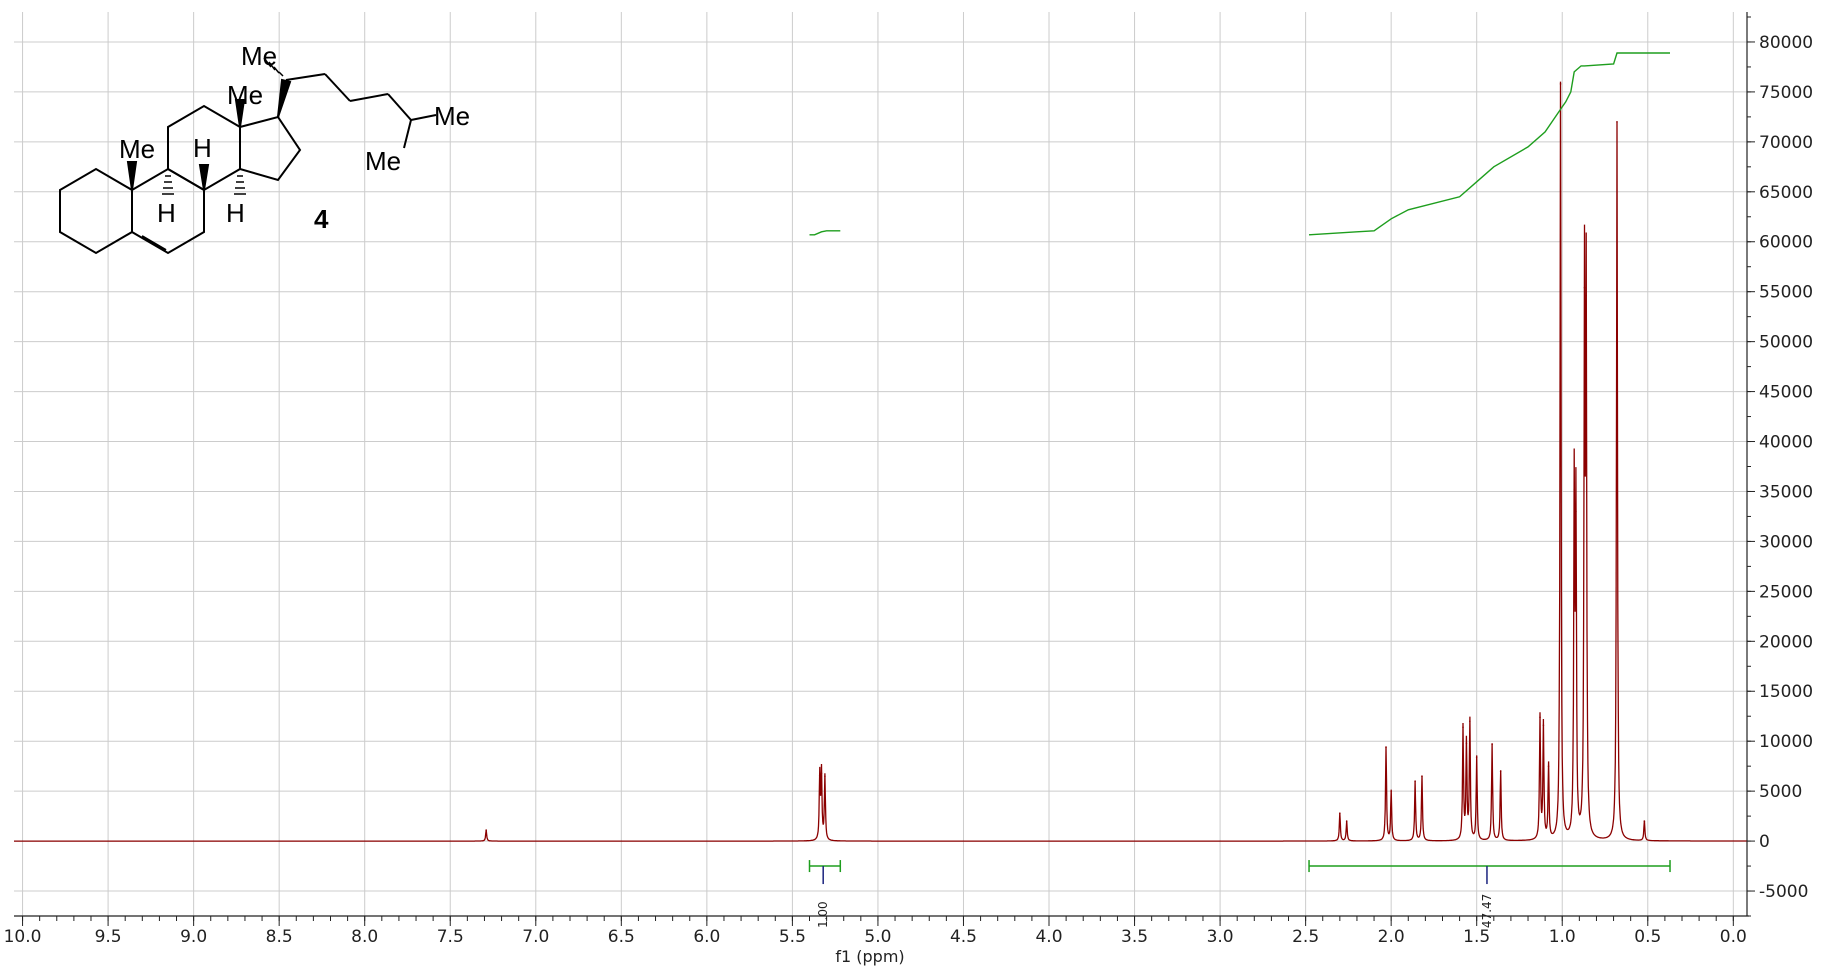  I want to click on integral-value-label: 47.47, so click(1487, 911).